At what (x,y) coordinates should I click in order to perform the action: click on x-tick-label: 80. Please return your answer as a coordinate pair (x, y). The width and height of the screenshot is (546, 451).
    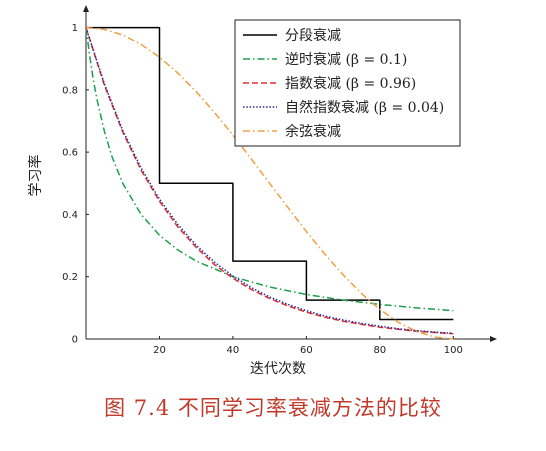
    Looking at the image, I should click on (379, 350).